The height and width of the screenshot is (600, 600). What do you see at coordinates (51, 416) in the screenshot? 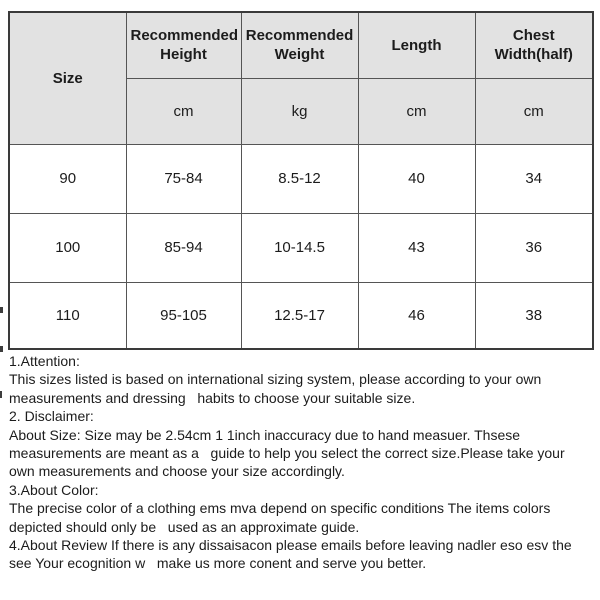
I see `note-line-disclaimer-title: 2. Disclaimer:` at bounding box center [51, 416].